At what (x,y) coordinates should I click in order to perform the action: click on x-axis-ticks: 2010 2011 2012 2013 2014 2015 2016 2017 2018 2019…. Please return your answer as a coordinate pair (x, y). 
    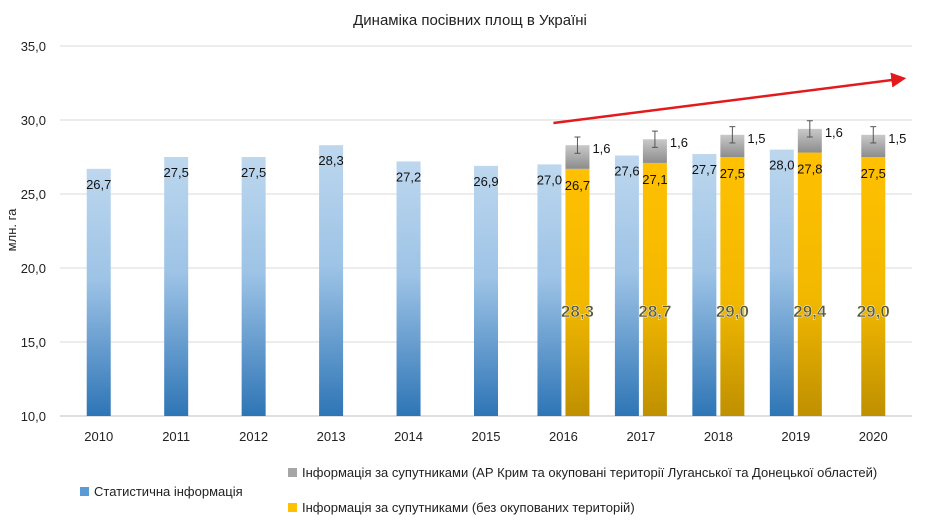
    Looking at the image, I should click on (485, 436).